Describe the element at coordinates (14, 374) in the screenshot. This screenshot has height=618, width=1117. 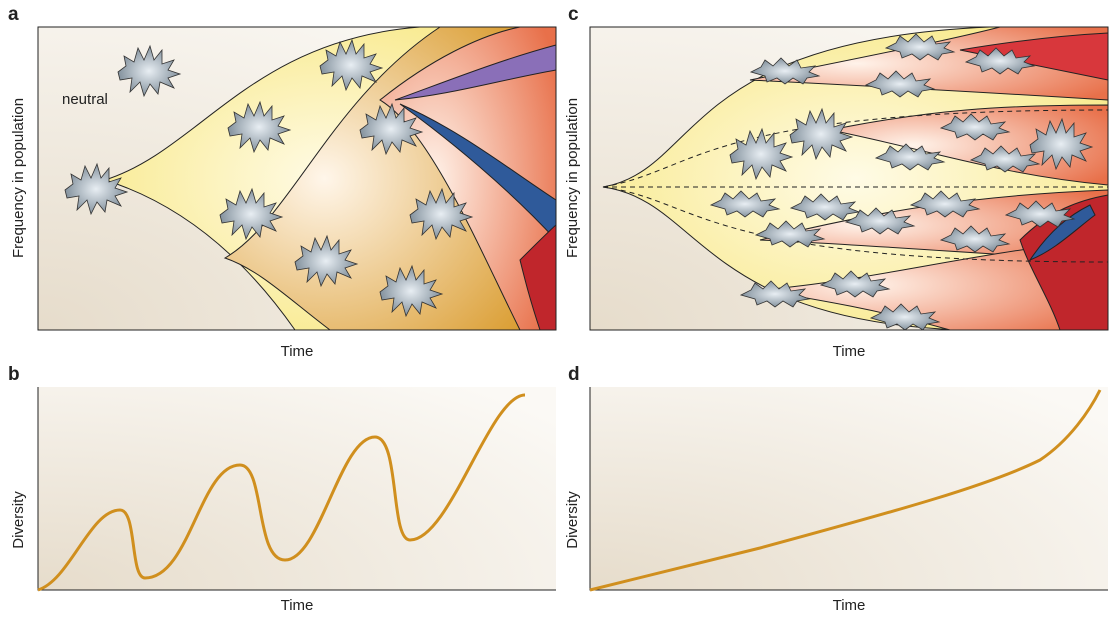
I see `panel-label: b` at that location.